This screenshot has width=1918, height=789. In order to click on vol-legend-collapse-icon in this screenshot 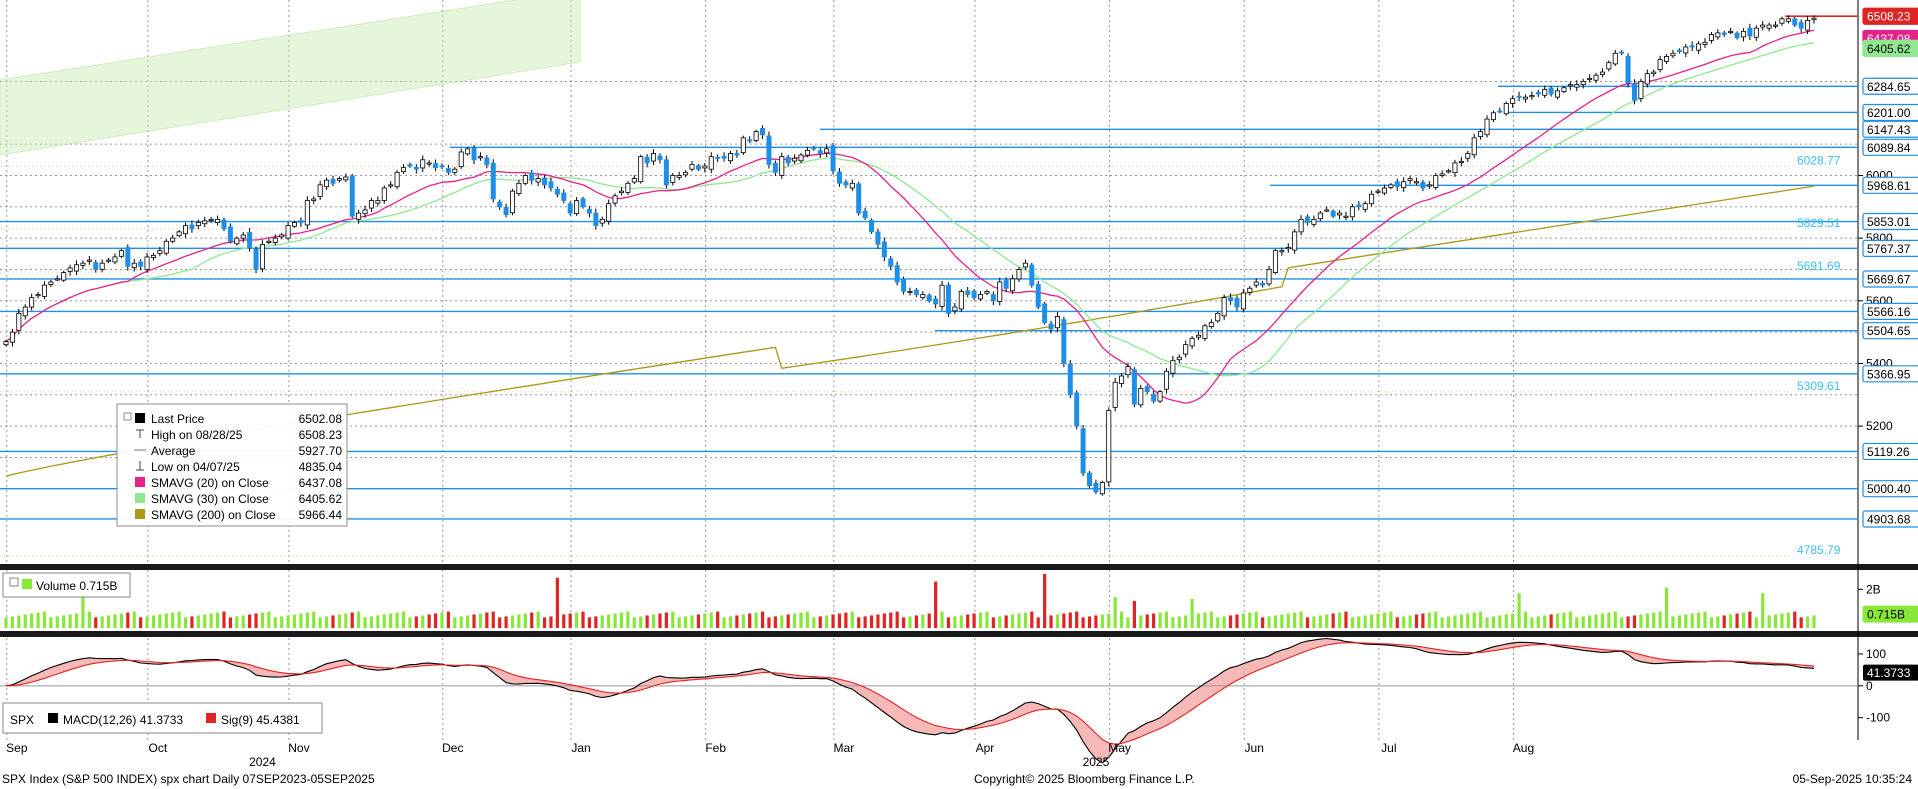, I will do `click(14, 582)`.